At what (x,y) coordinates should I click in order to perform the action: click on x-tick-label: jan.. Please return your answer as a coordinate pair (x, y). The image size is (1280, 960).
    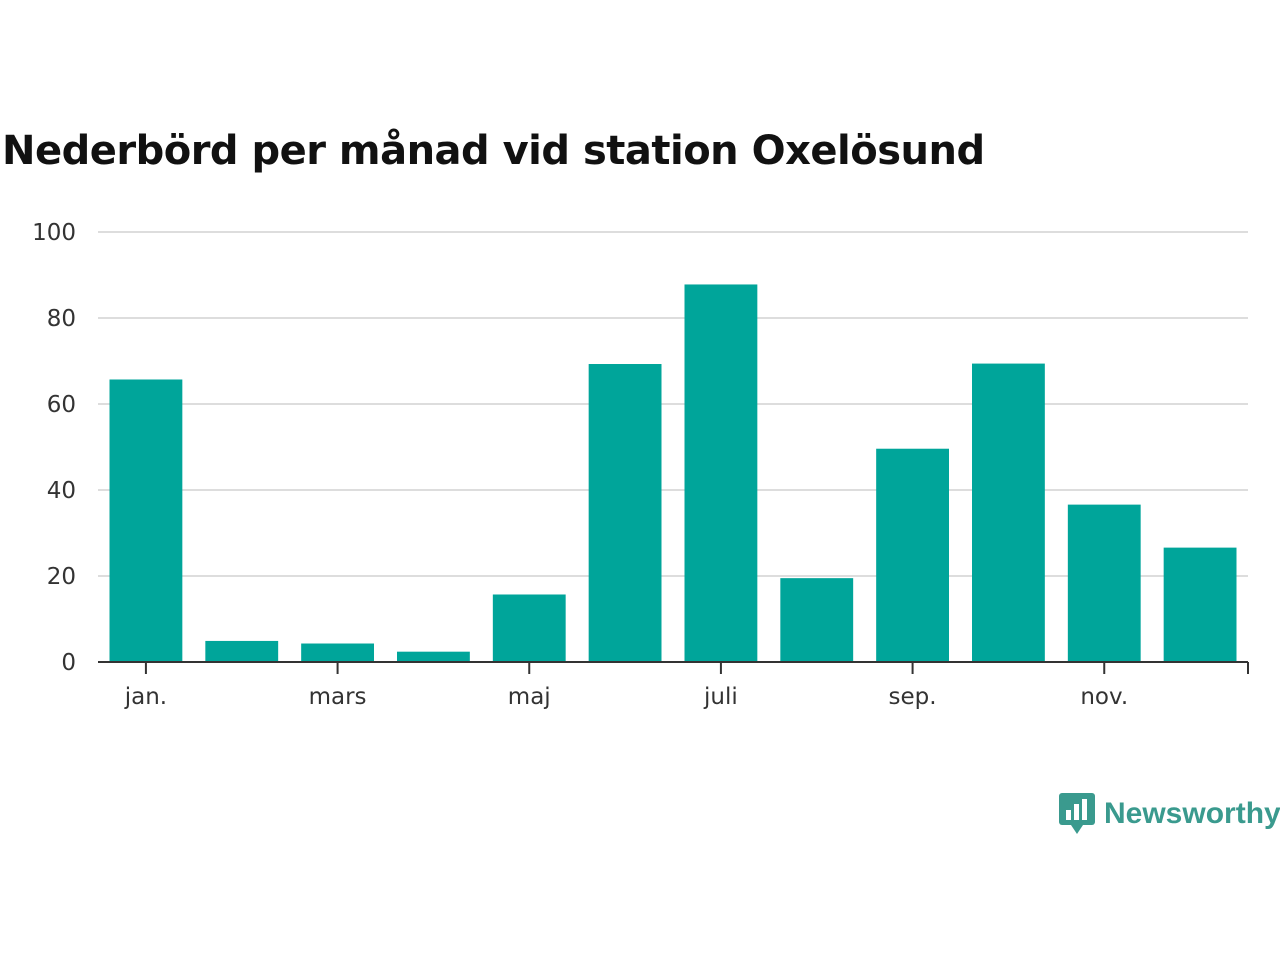
    Looking at the image, I should click on (145, 697).